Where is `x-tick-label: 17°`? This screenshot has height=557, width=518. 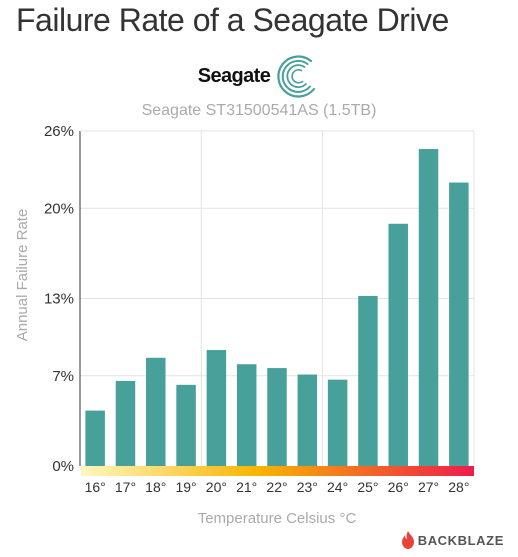
x-tick-label: 17° is located at coordinates (125, 487).